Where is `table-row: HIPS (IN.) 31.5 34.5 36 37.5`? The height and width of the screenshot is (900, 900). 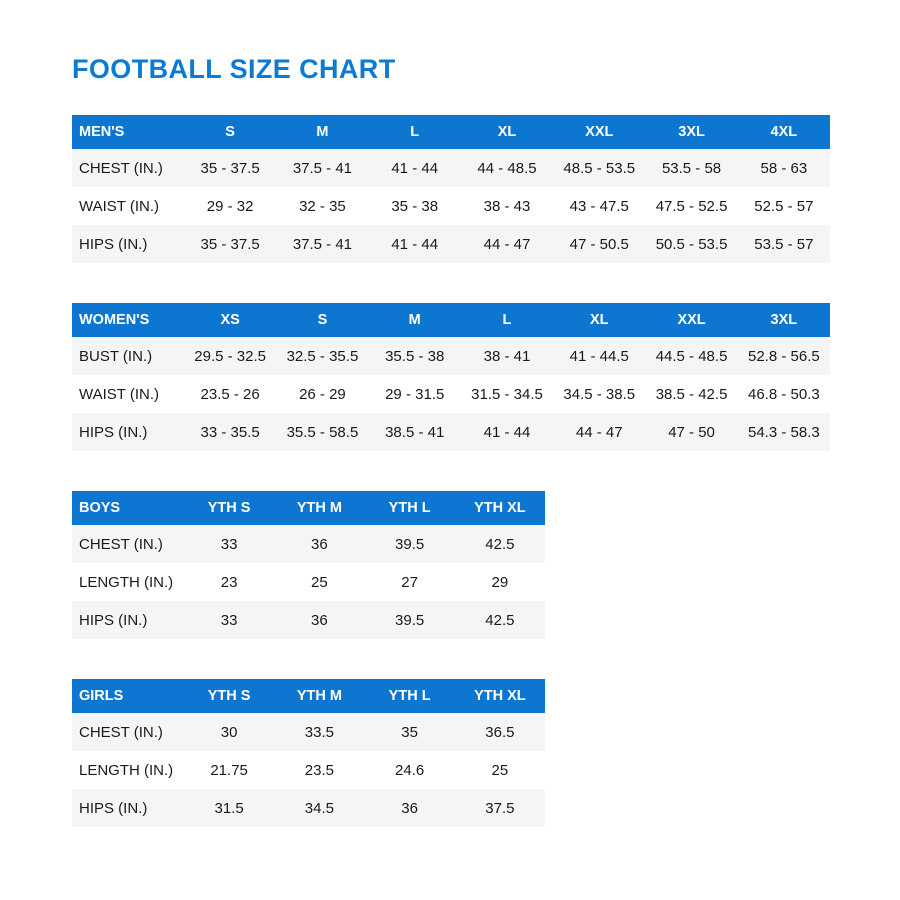
table-row: HIPS (IN.) 31.5 34.5 36 37.5 is located at coordinates (308, 808).